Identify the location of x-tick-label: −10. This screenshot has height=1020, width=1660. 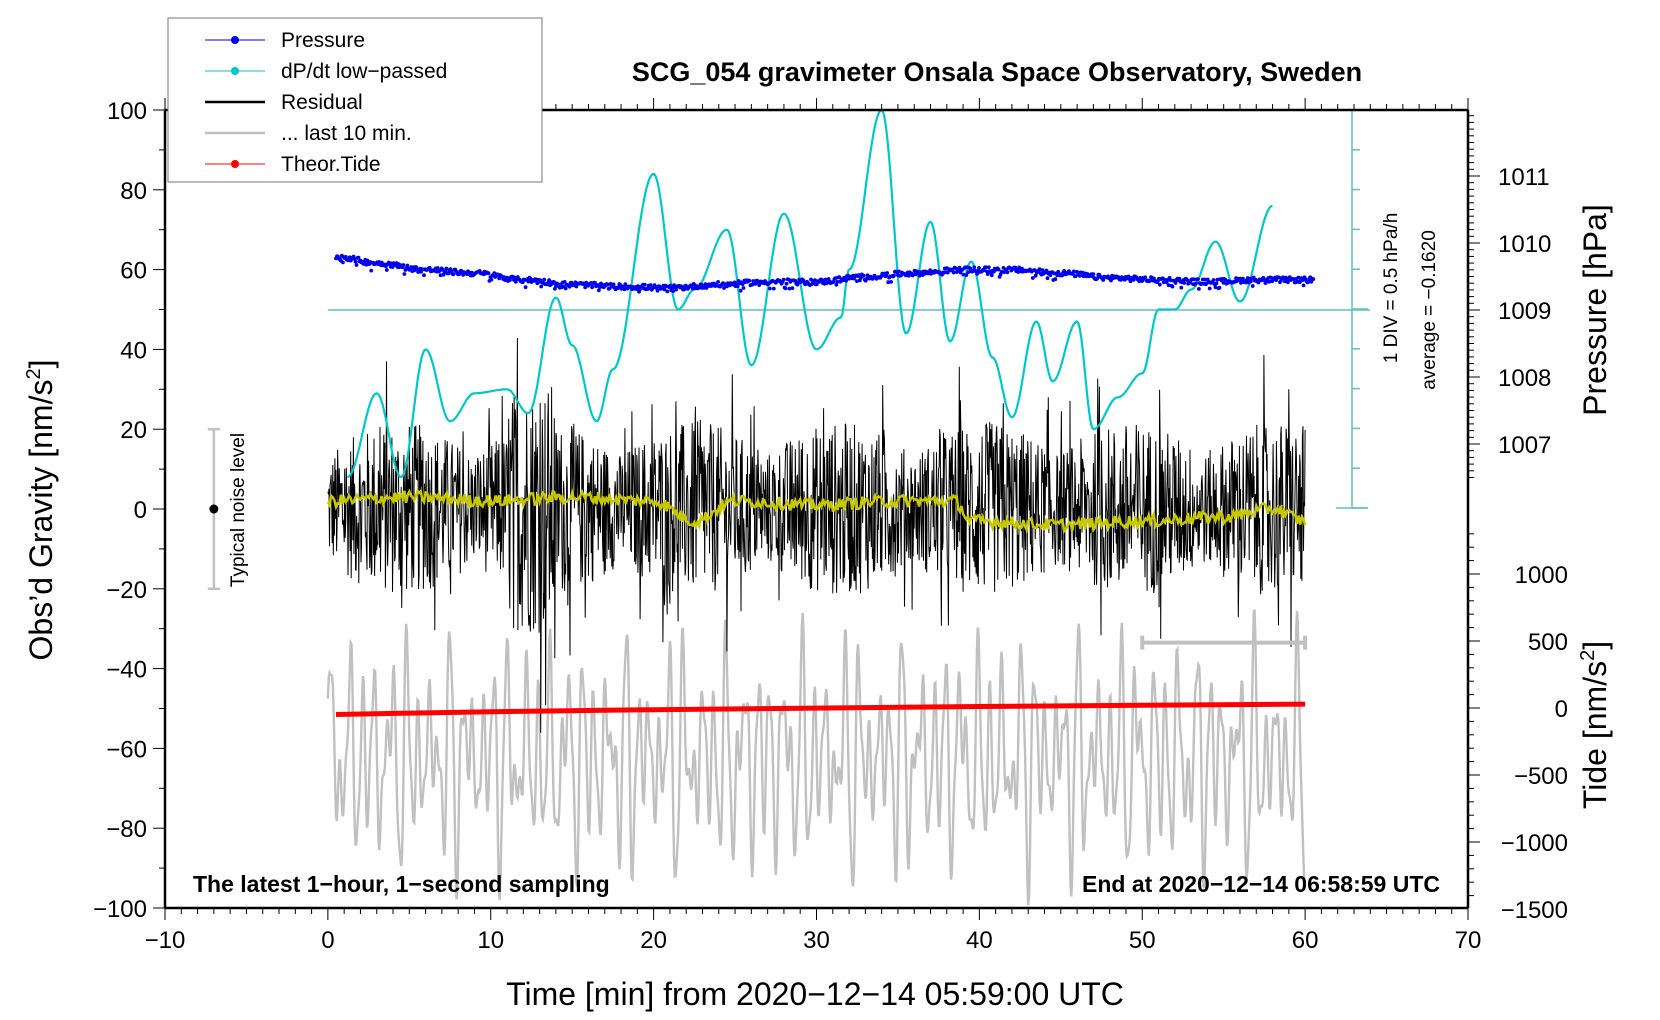
(165, 940).